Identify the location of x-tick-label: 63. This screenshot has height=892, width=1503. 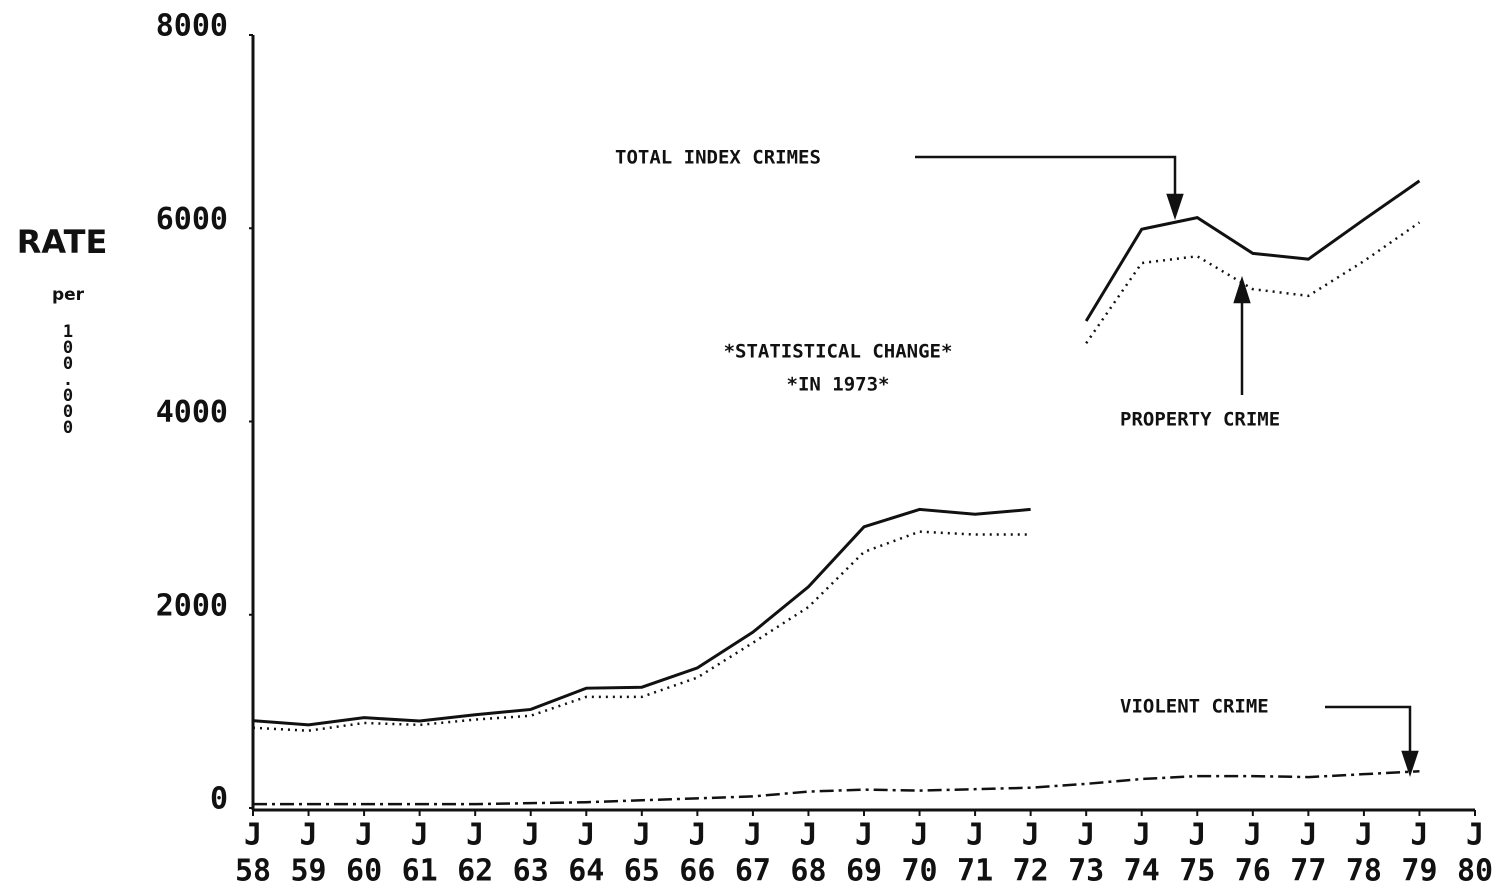
(531, 871).